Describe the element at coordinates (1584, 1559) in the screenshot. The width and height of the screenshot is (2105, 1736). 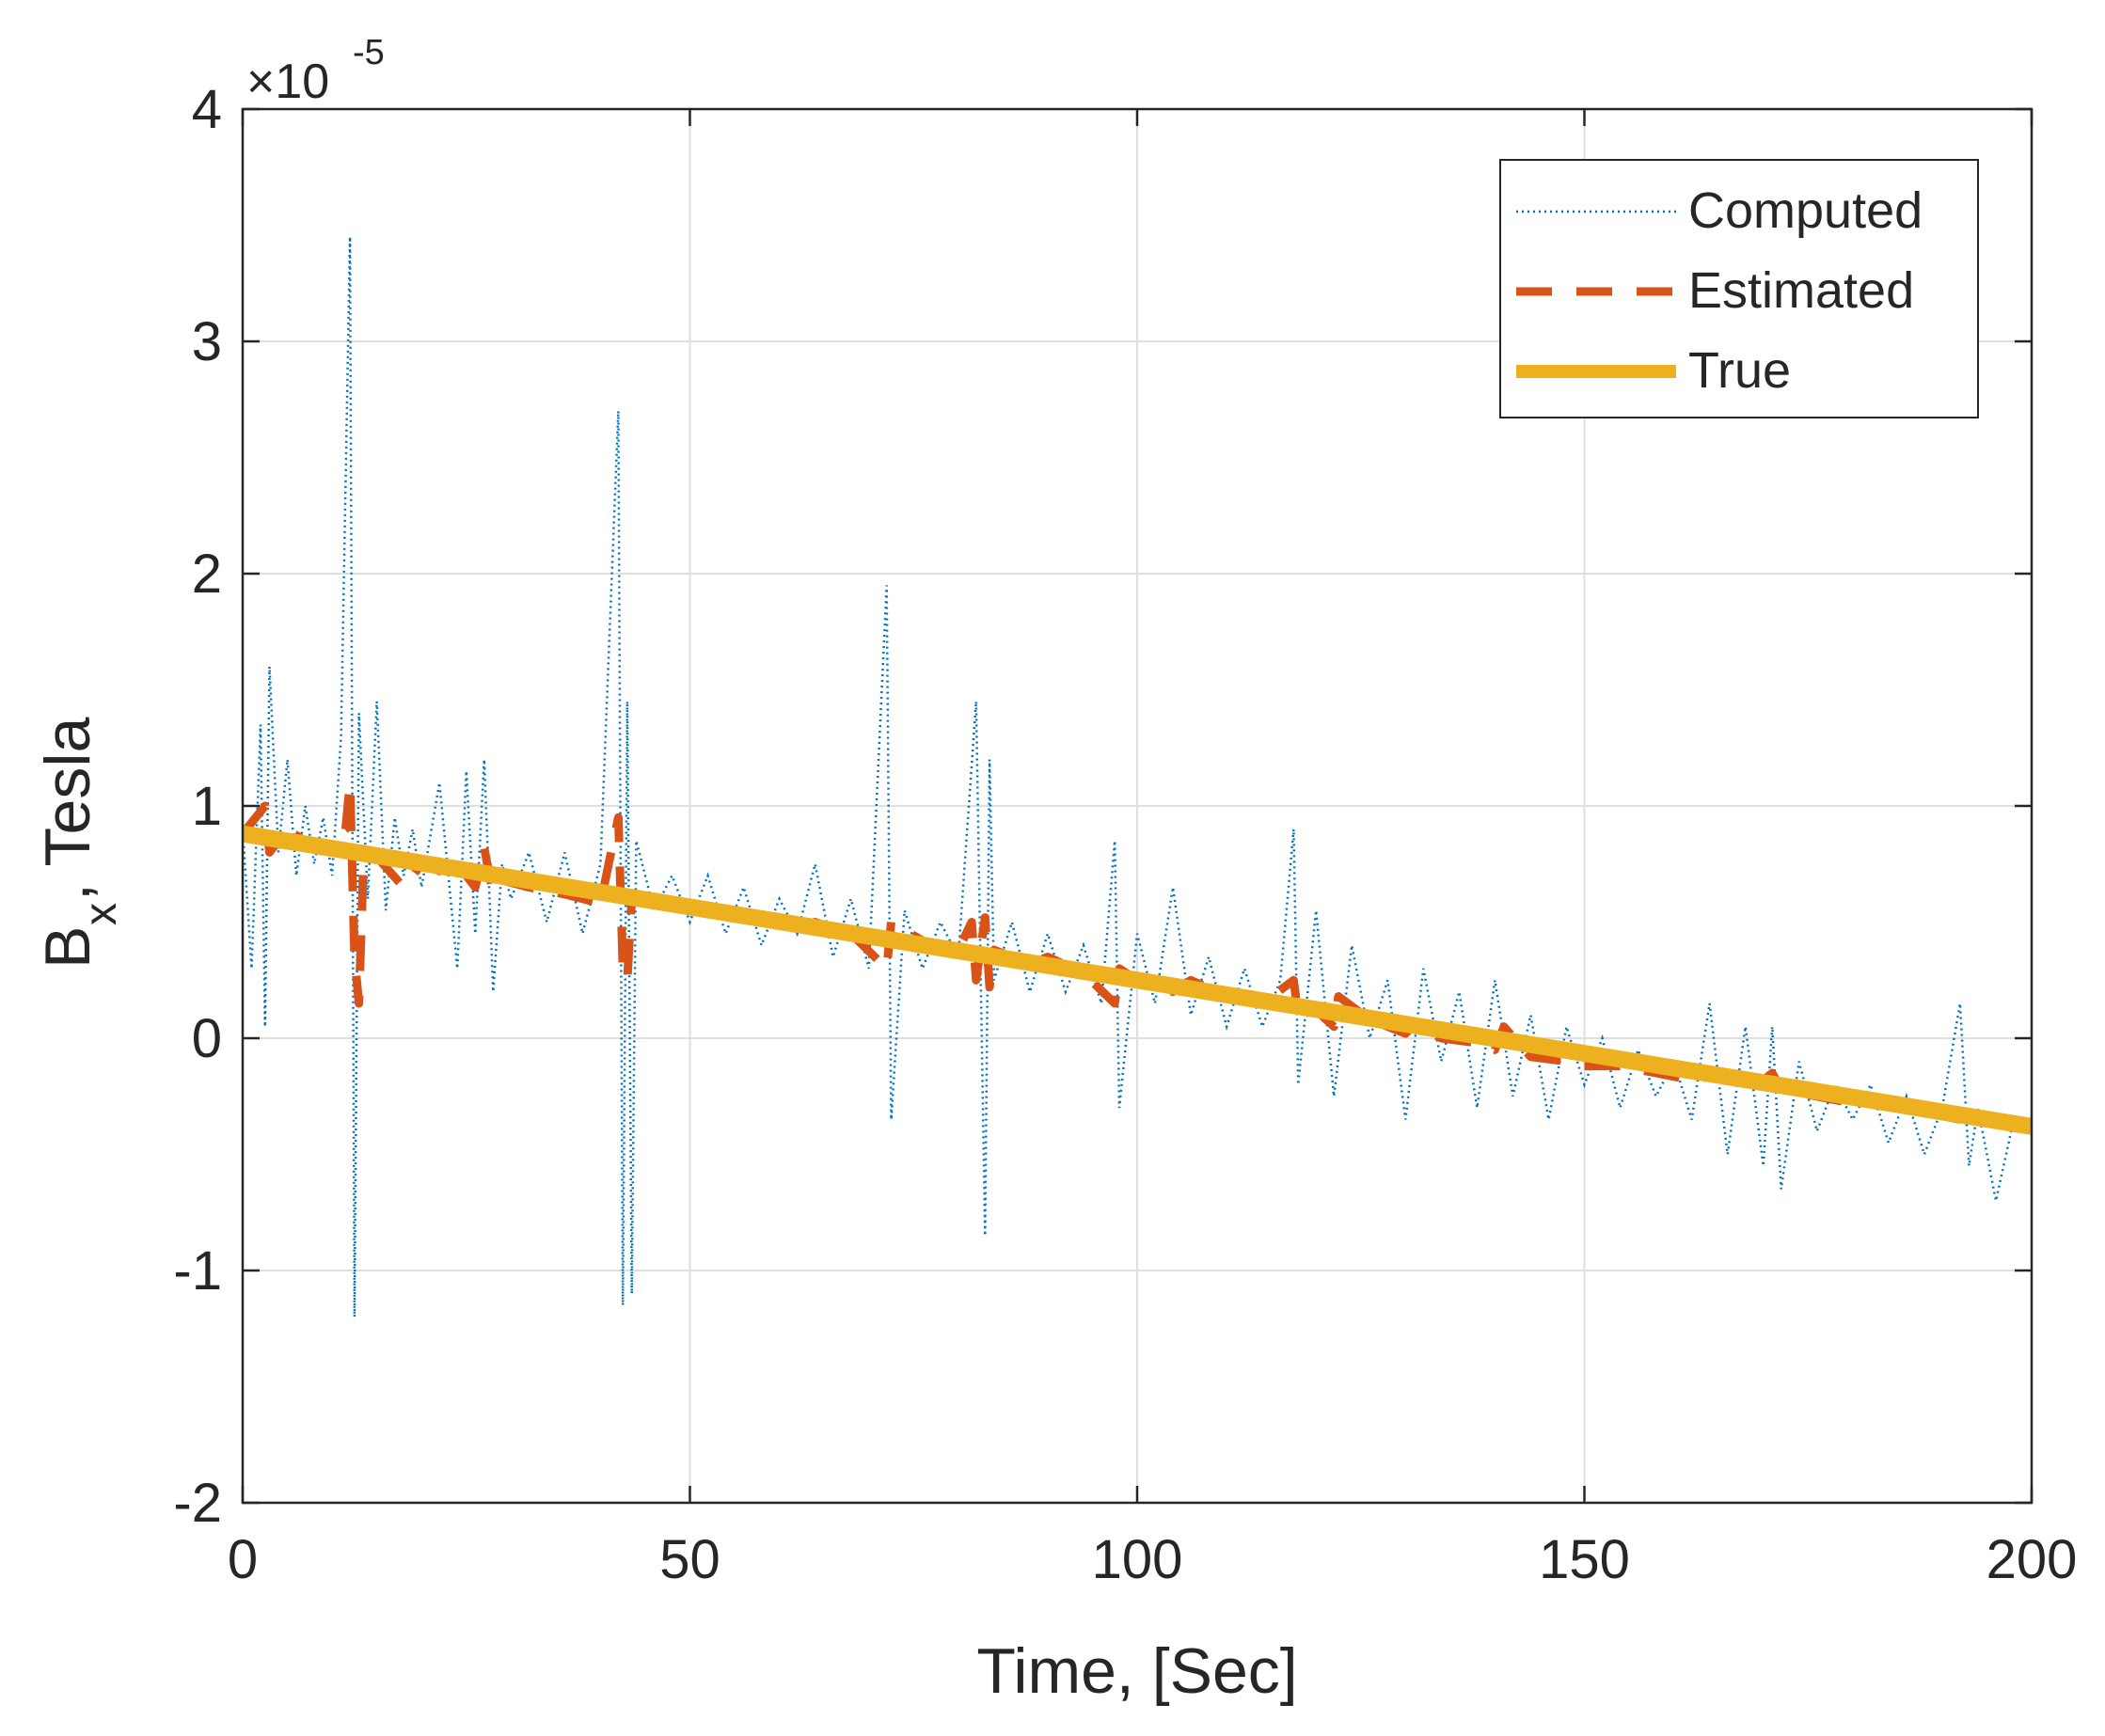
I see `x-tick-label: 150` at that location.